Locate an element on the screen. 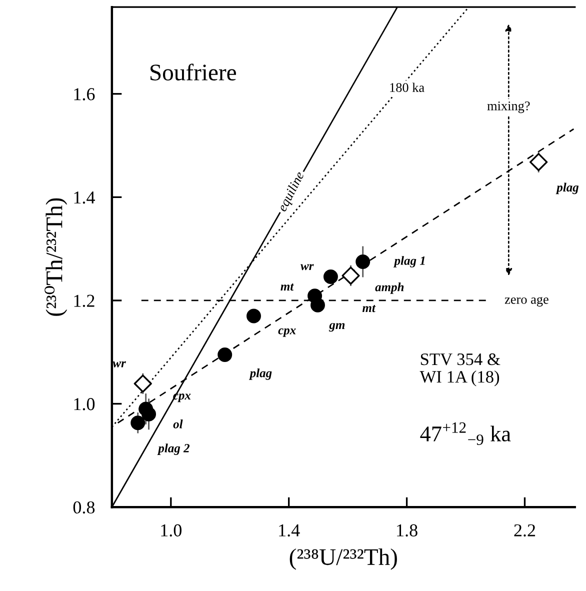  annotation: STV 354 & WI 1A (18) is located at coordinates (460, 369).